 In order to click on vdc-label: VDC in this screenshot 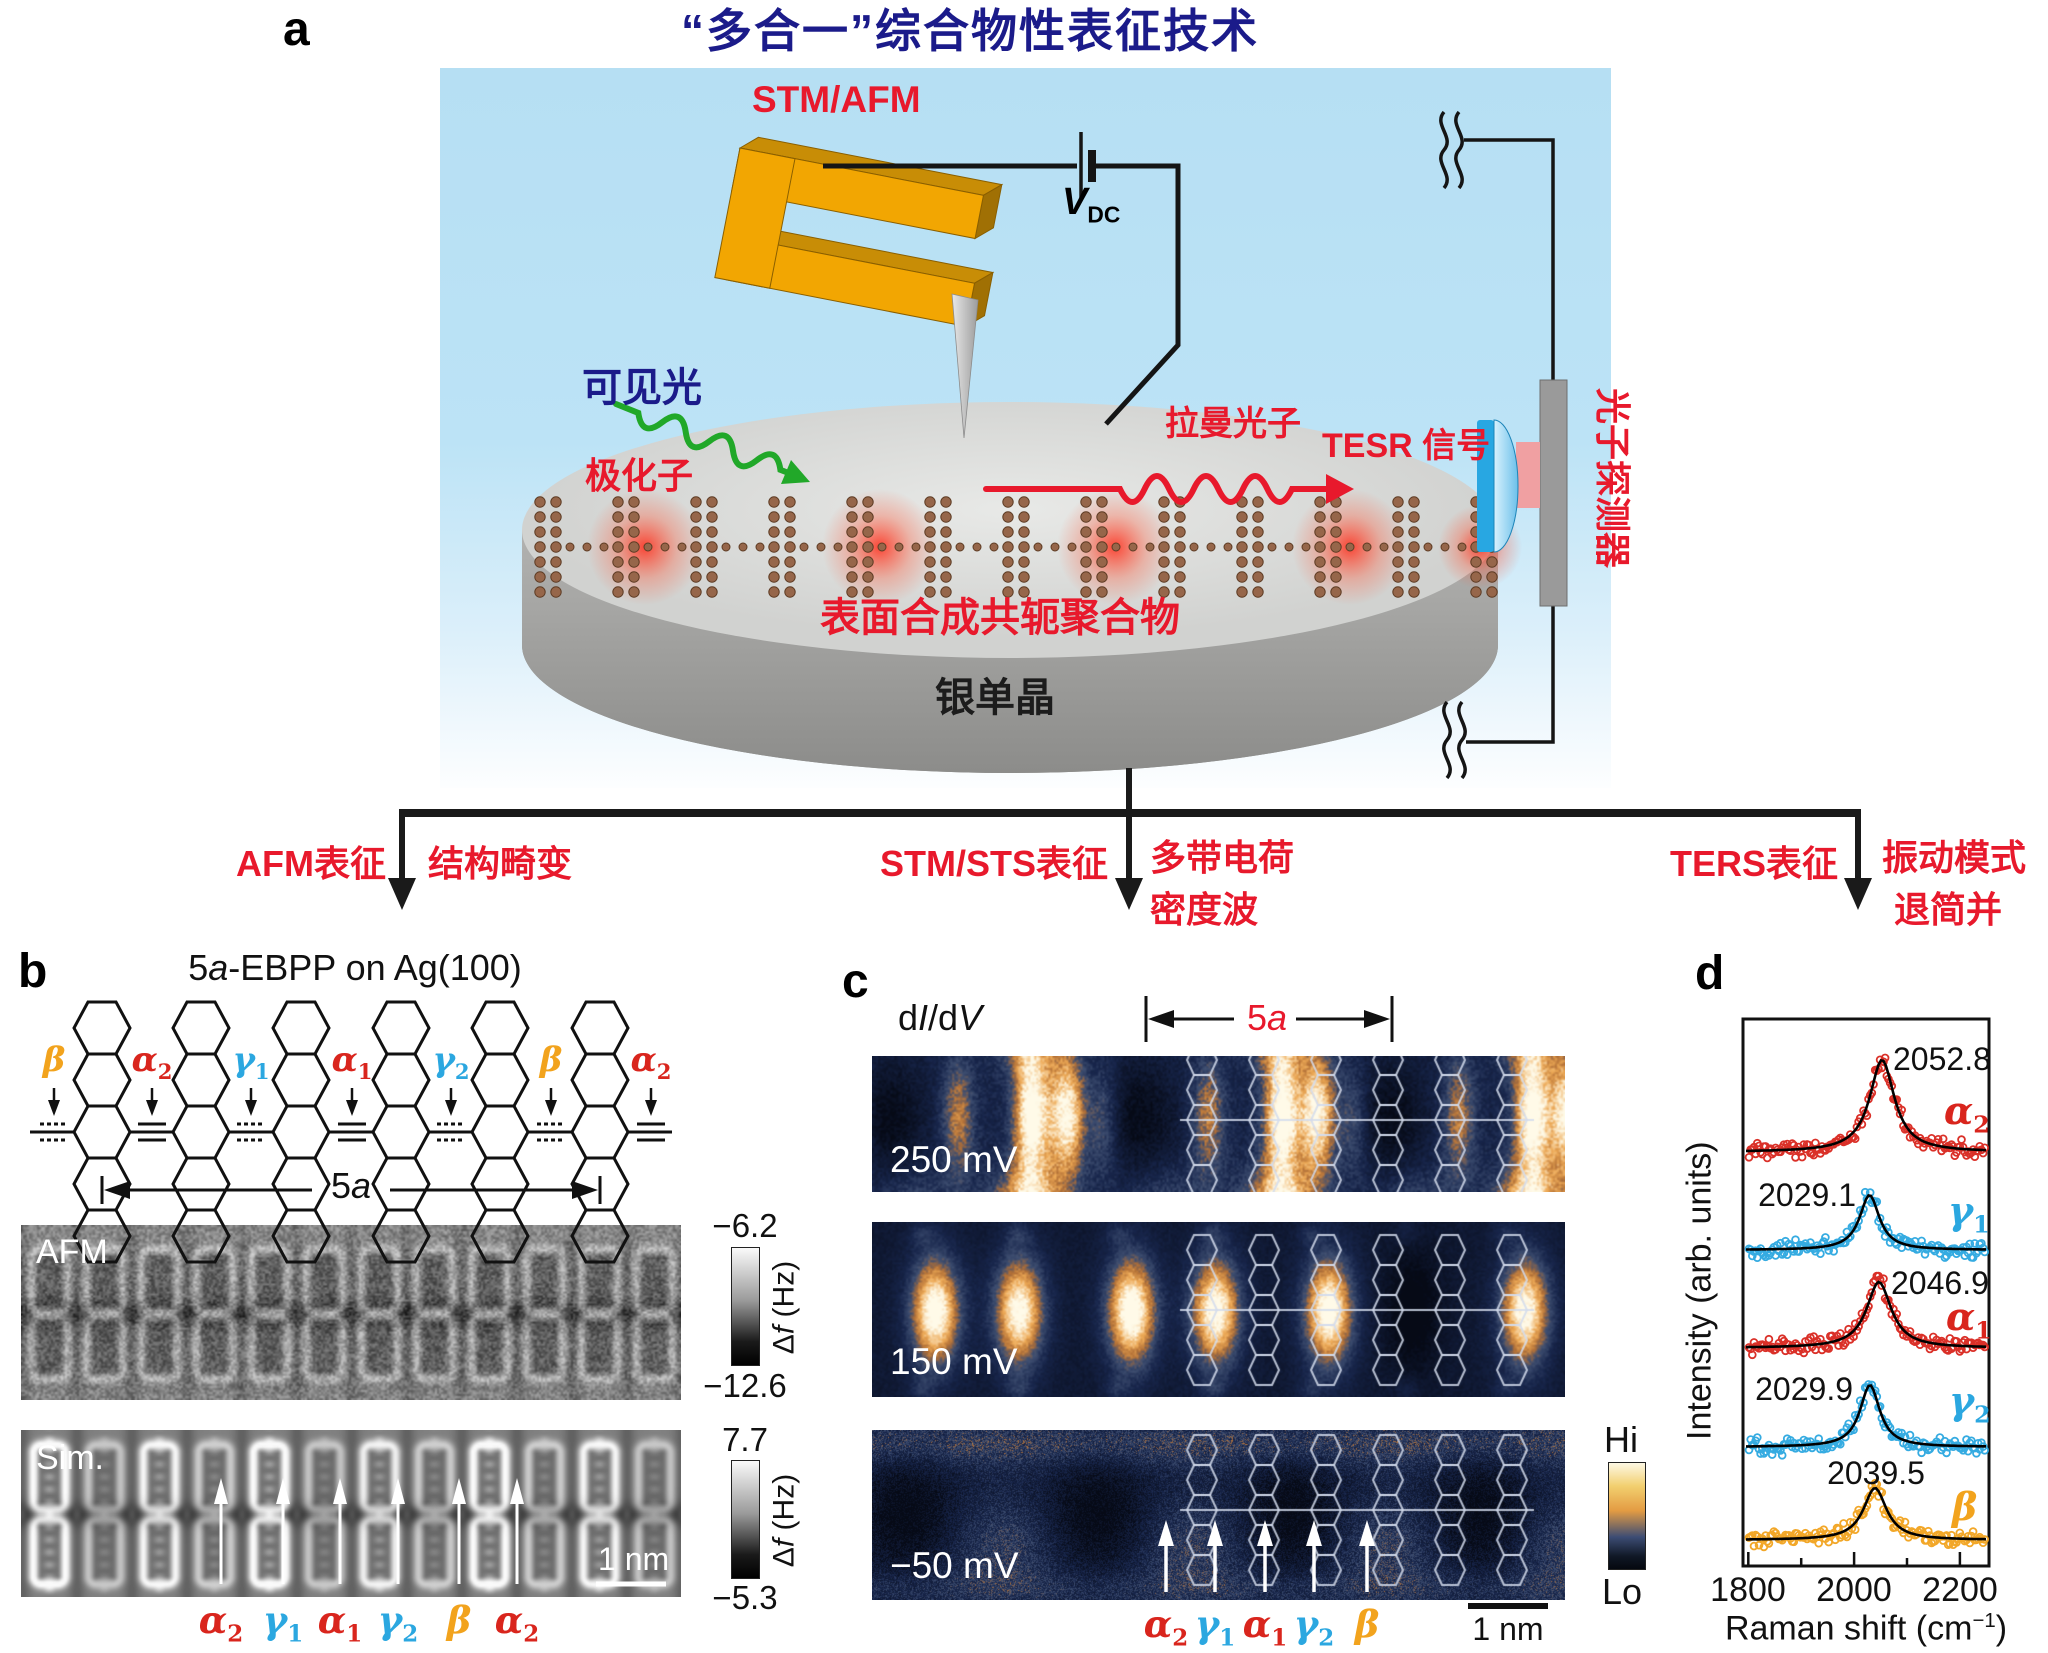, I will do `click(1091, 204)`.